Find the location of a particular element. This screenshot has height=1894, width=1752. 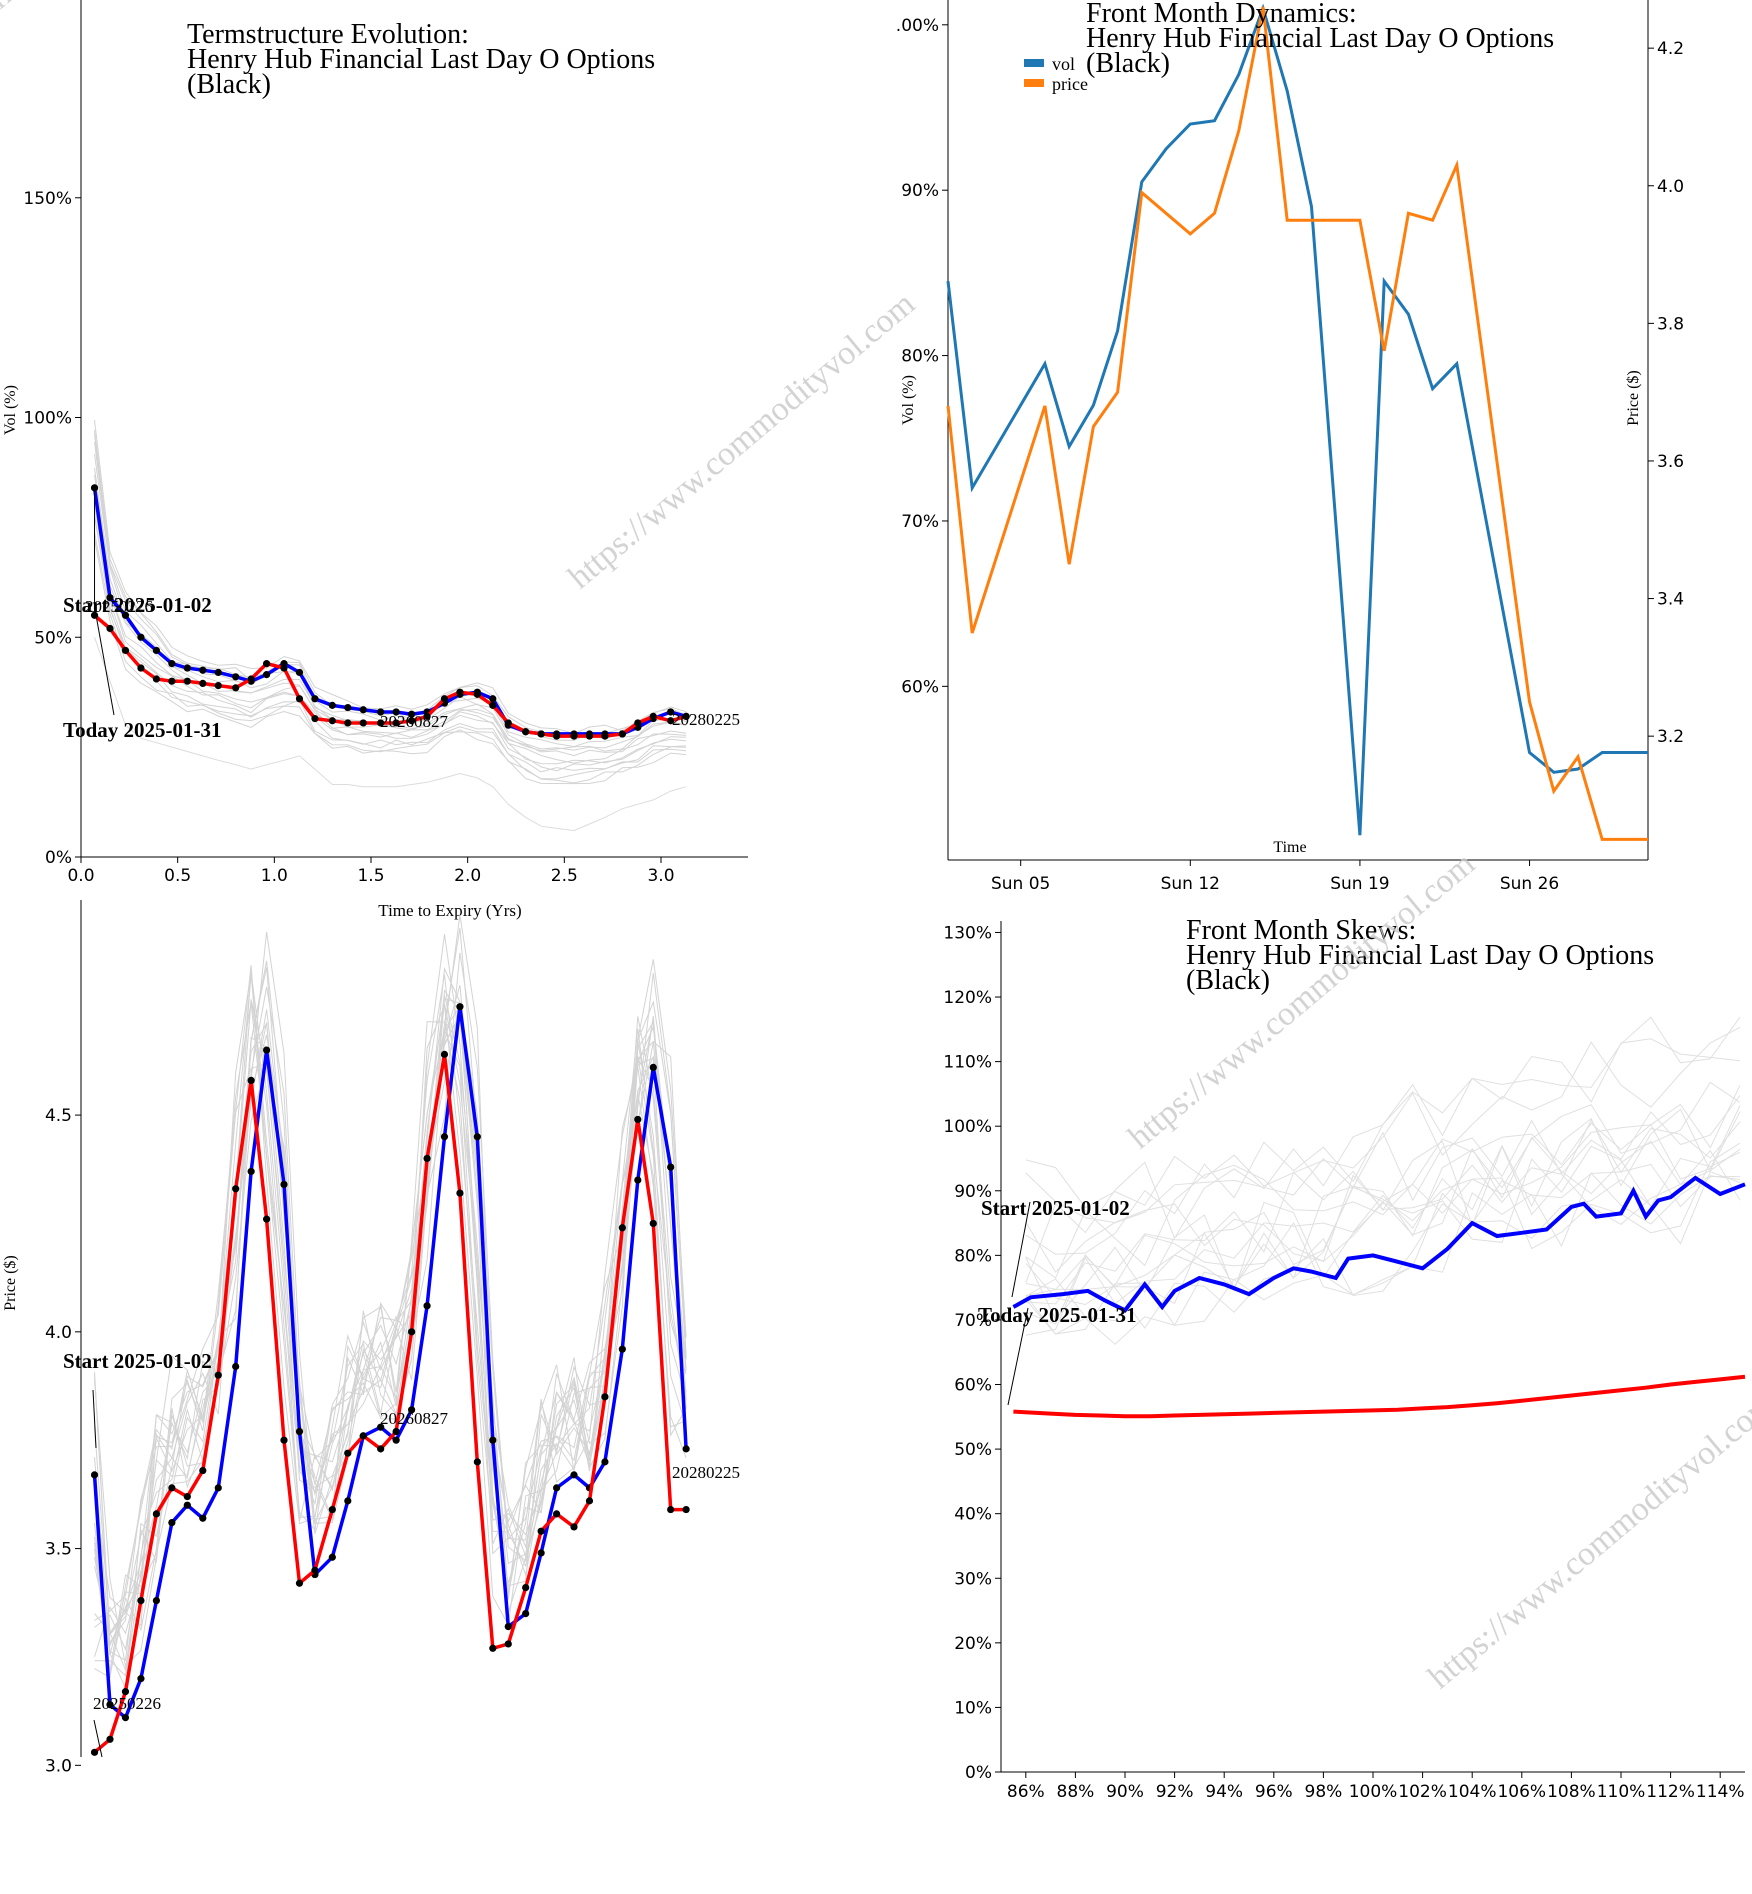

y-tick-label-right: 4.2 is located at coordinates (1670, 49).